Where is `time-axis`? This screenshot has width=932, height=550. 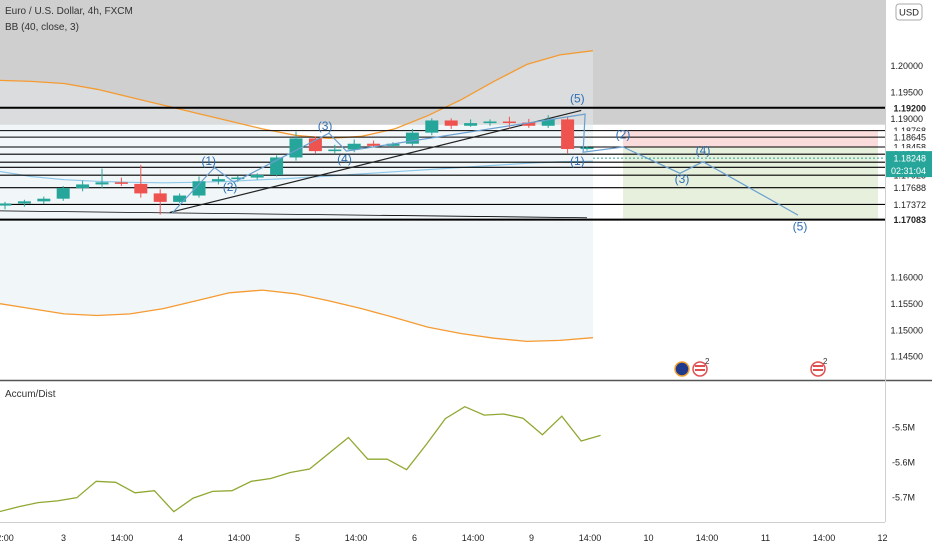 time-axis is located at coordinates (466, 536).